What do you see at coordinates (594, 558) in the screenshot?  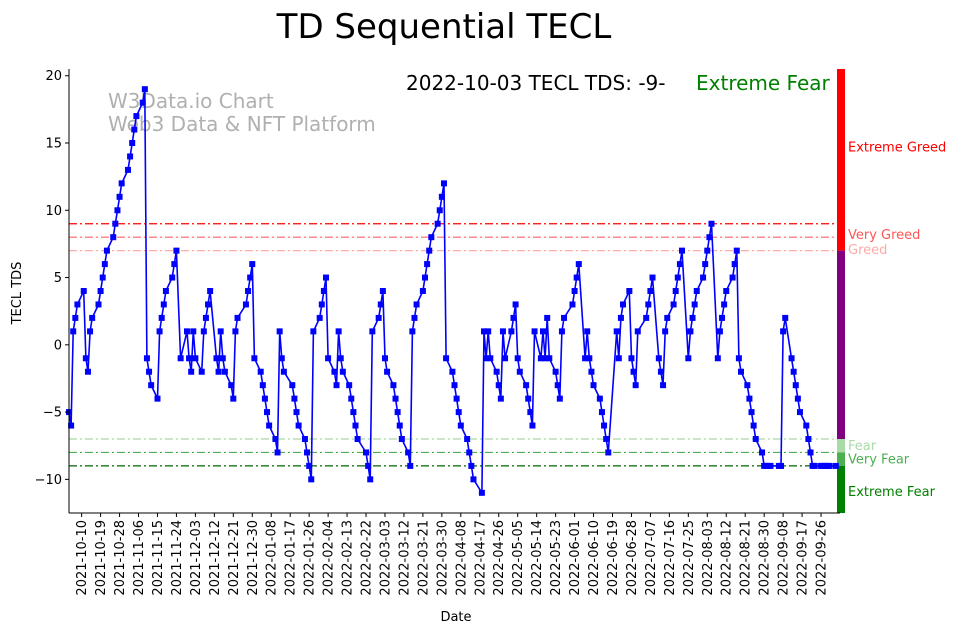 I see `x-tick-label: 2022-06-10` at bounding box center [594, 558].